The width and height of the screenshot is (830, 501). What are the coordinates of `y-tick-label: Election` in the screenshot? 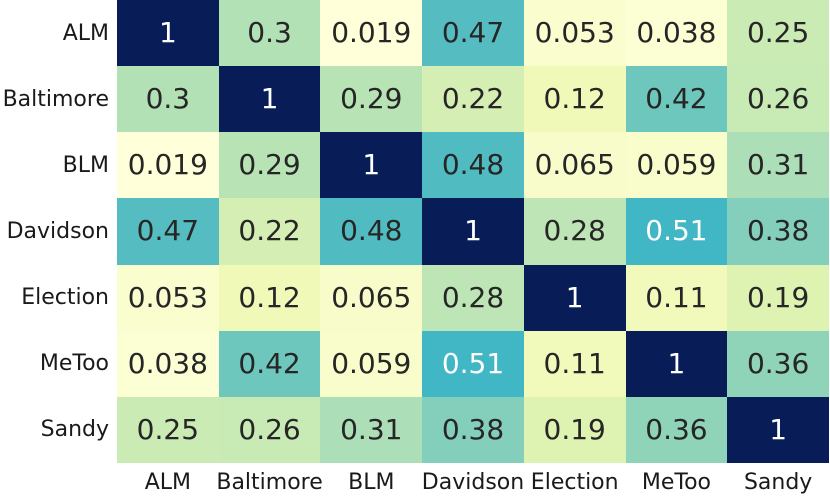 It's located at (65, 298).